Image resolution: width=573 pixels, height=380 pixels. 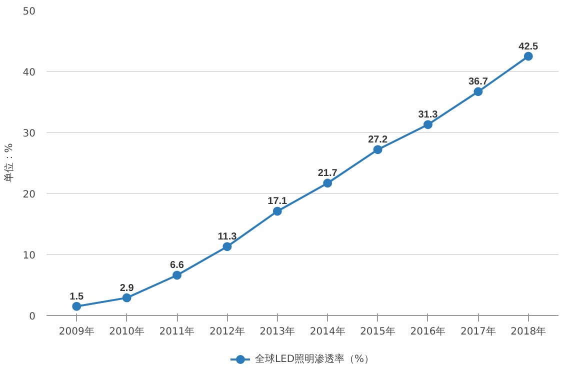 What do you see at coordinates (127, 288) in the screenshot?
I see `data-label: 2.9` at bounding box center [127, 288].